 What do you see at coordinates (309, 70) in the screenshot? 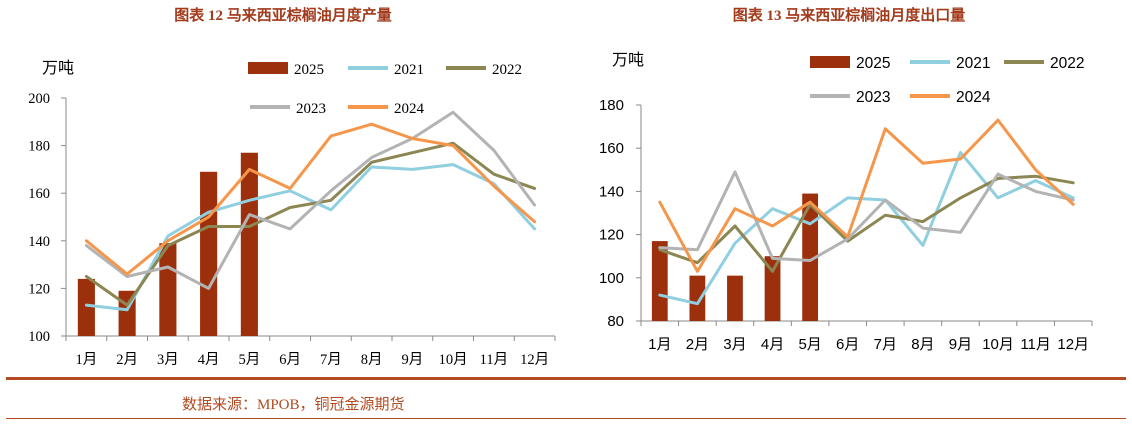
I see `chart1-legend-label-2025: 2025` at bounding box center [309, 70].